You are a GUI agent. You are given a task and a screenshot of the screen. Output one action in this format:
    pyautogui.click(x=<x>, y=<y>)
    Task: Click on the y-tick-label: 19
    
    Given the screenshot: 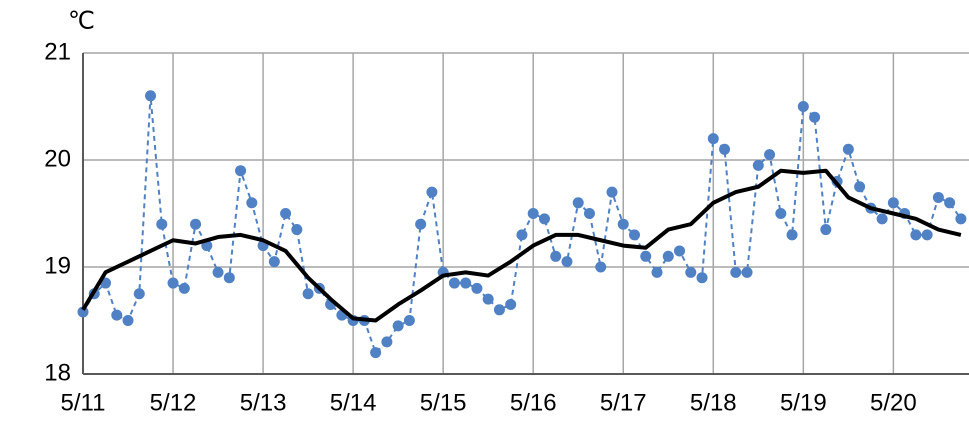 What is the action you would take?
    pyautogui.click(x=57, y=265)
    